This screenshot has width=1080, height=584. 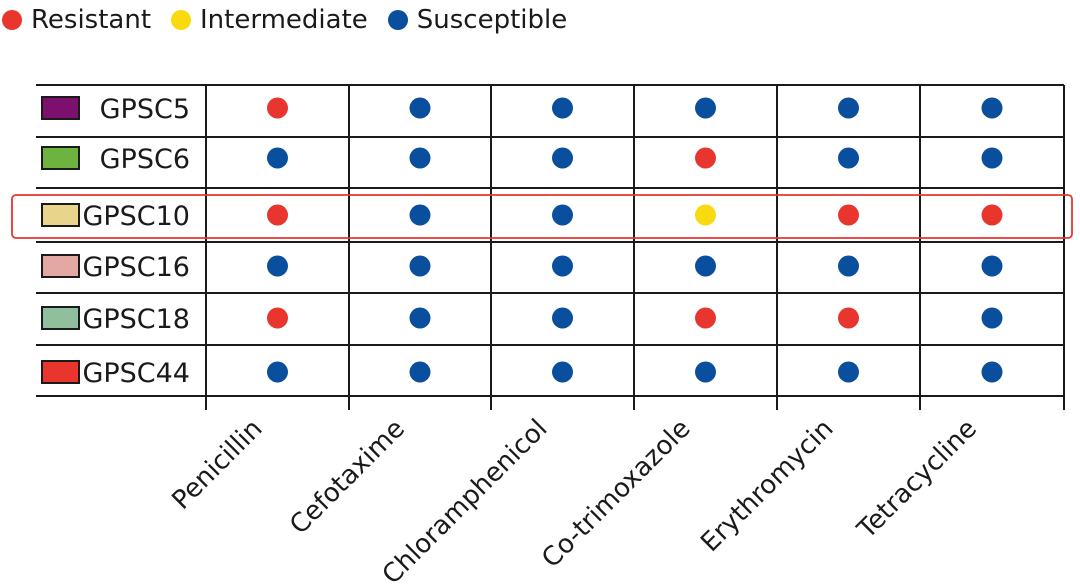 I want to click on cell-dot-gpsc10-tetracycline, so click(x=992, y=215).